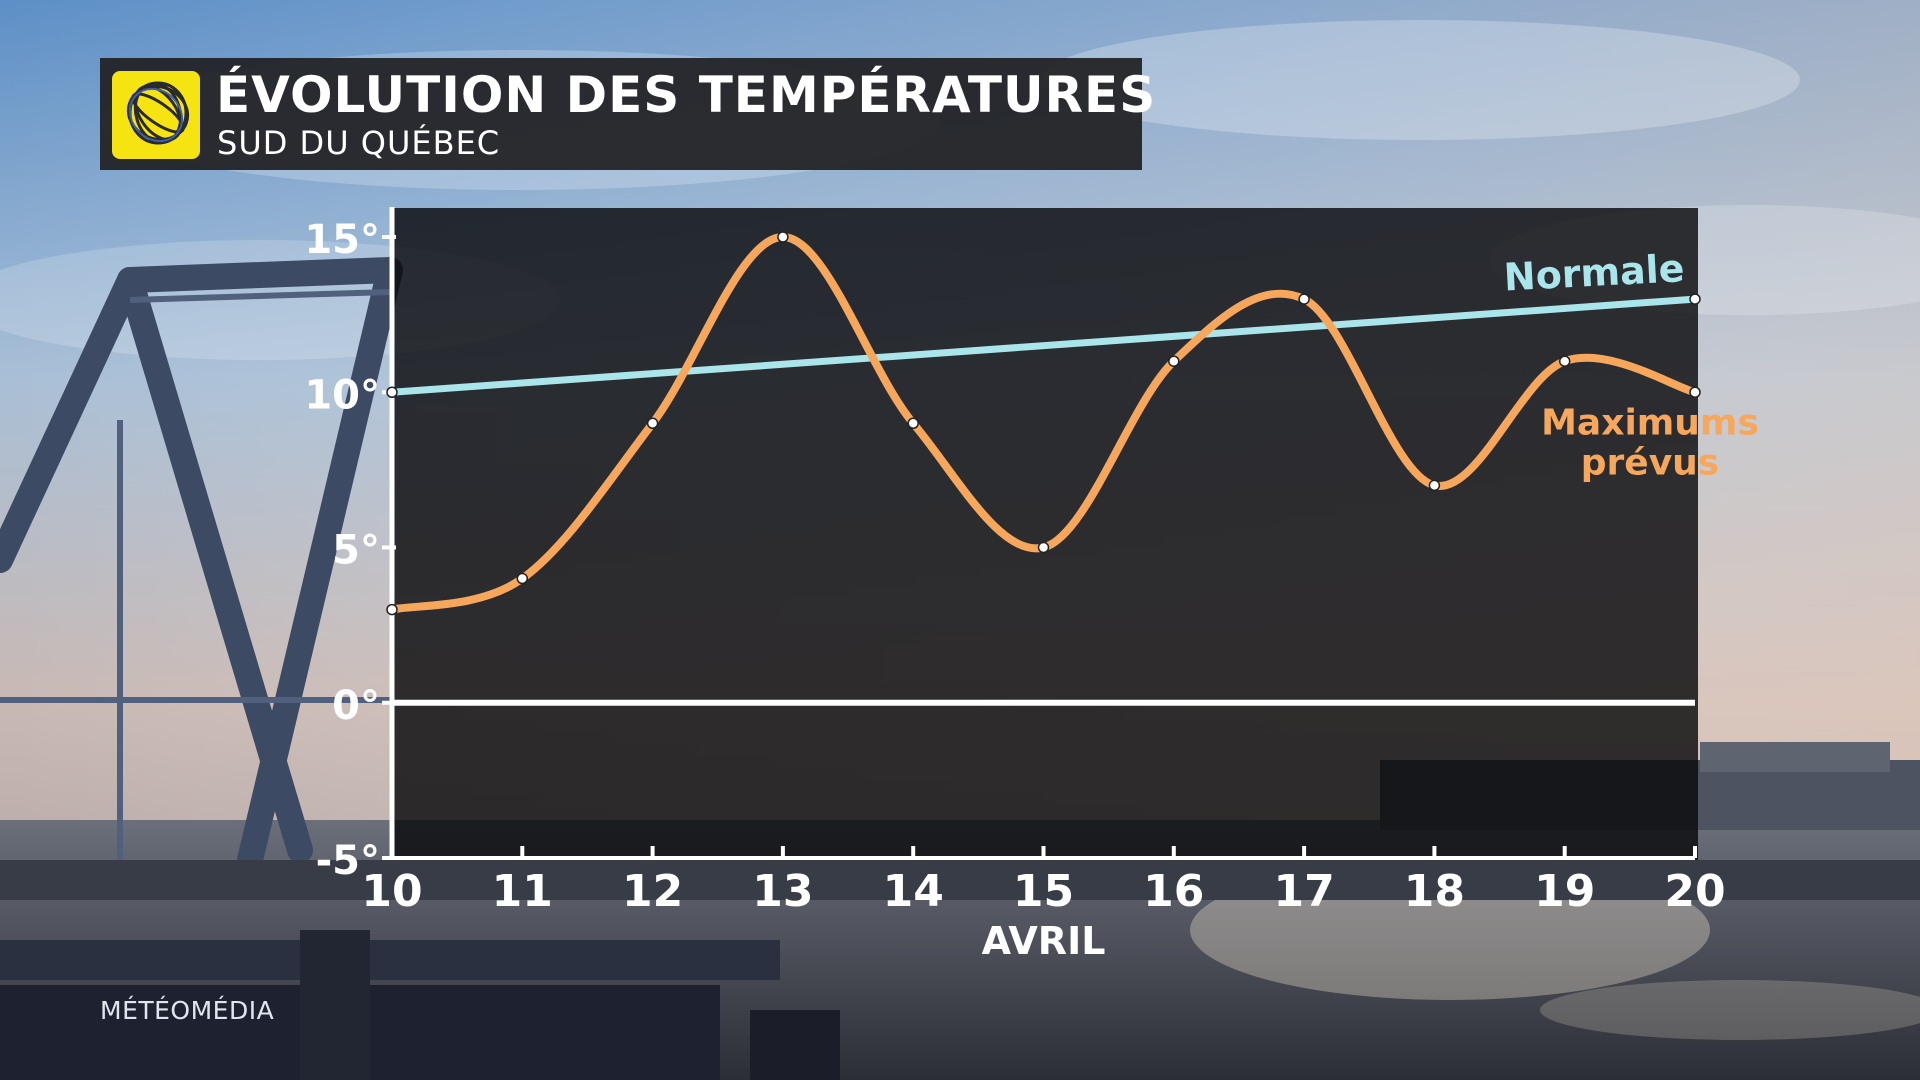 This screenshot has height=1080, width=1920. I want to click on x-axis-label: AVRIL, so click(1044, 941).